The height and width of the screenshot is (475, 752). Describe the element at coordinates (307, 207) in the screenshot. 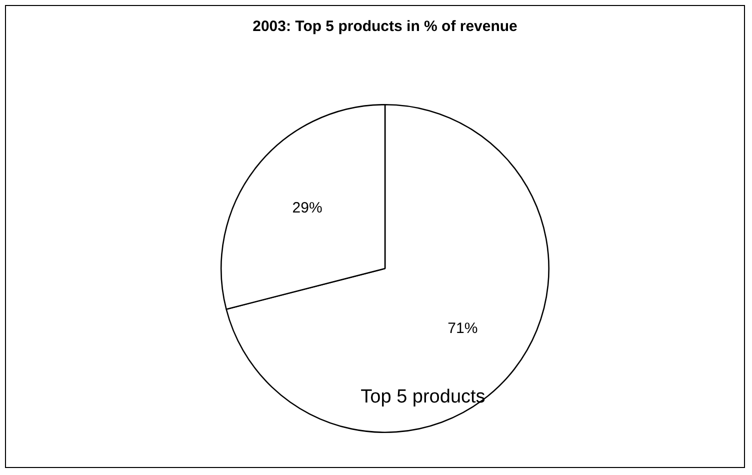

I see `data-label: 29%` at that location.